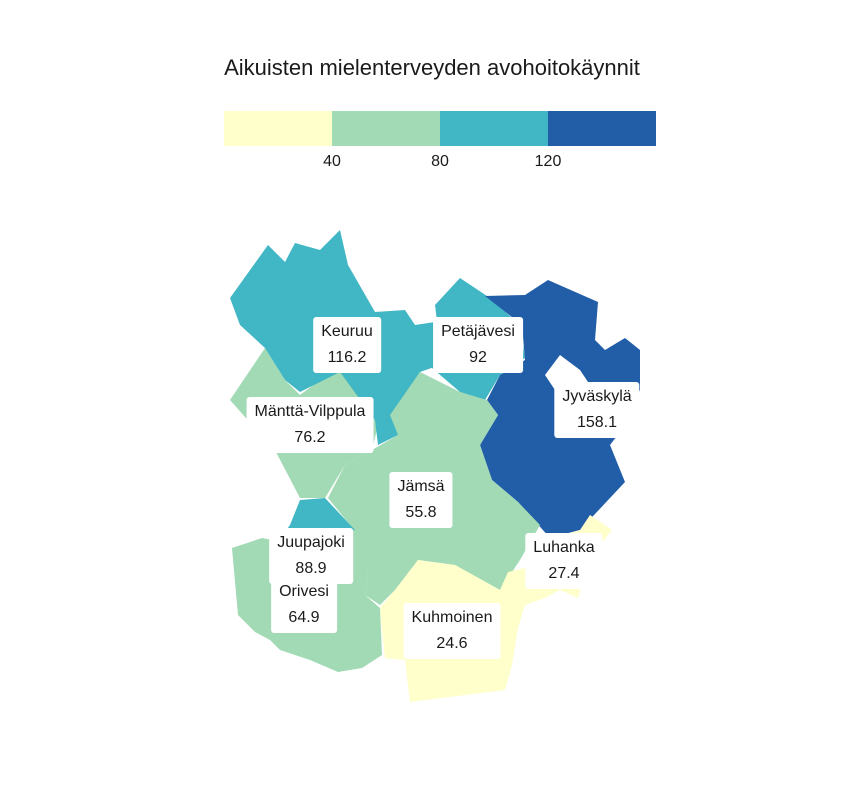 This screenshot has width=864, height=792. Describe the element at coordinates (440, 161) in the screenshot. I see `legend-tick-label: 80` at that location.